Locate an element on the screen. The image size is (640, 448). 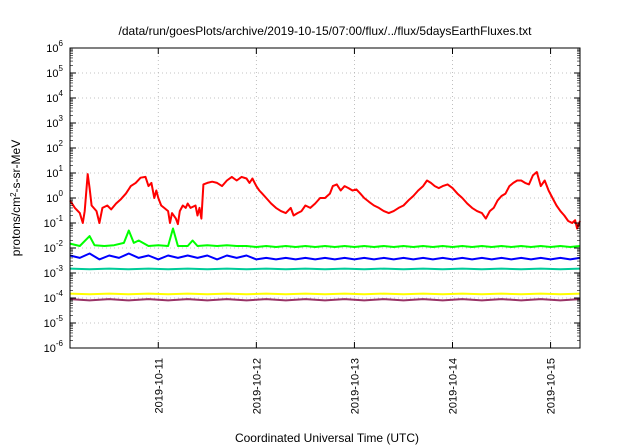
y-tick-exponent: -4 is located at coordinates (60, 293).